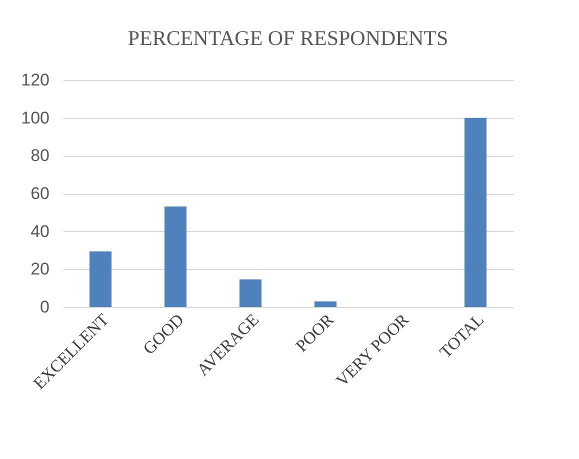 The image size is (579, 459). I want to click on y-tick-label: 60, so click(40, 193).